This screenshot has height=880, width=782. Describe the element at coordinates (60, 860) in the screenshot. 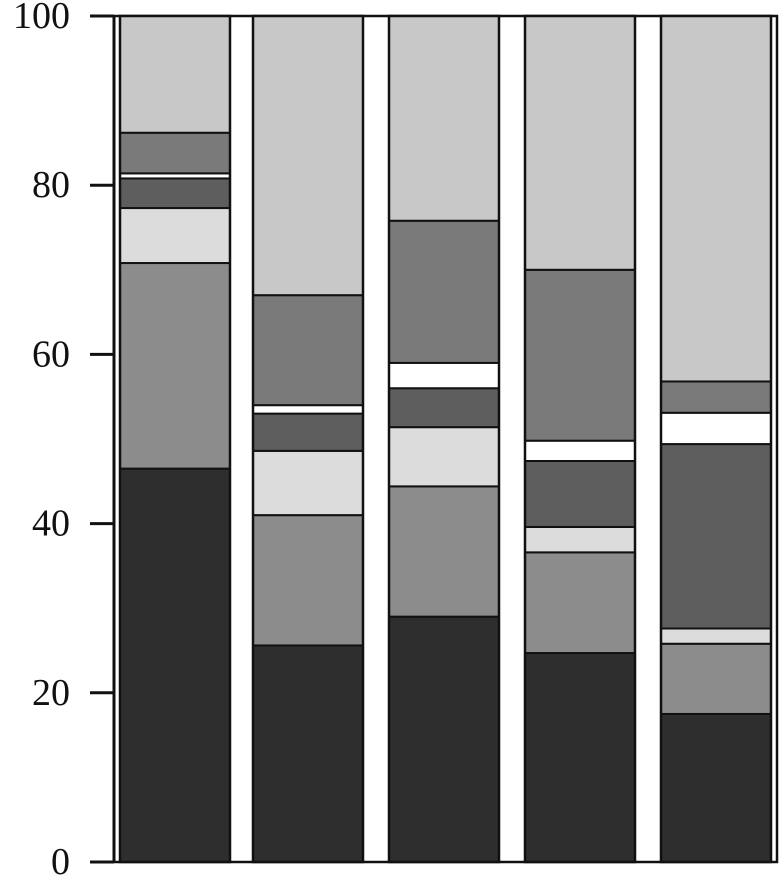

I see `y-tick-label-0: 0` at that location.